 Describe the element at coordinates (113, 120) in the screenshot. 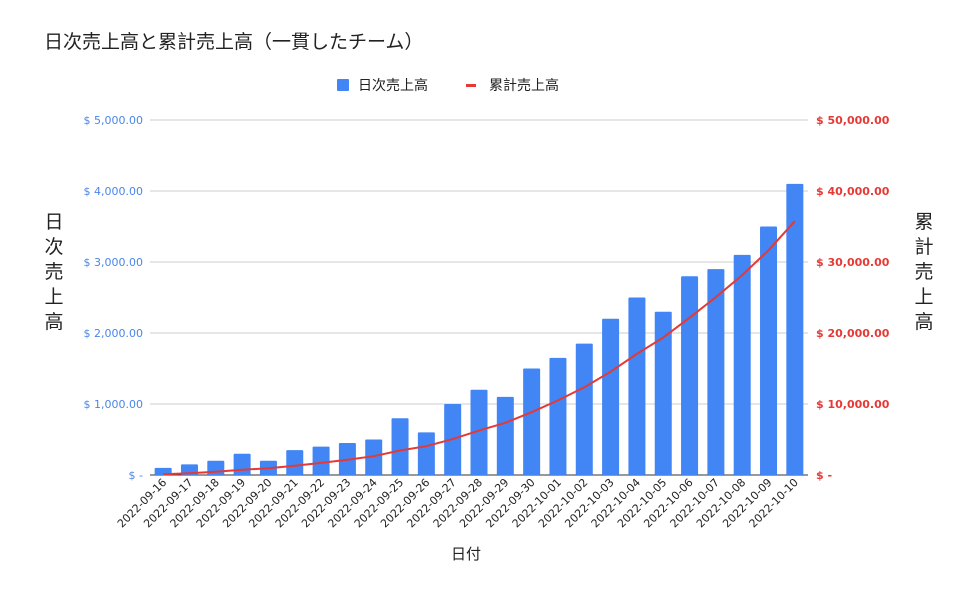

I see `left-tick-label: $ 5,000.00` at that location.